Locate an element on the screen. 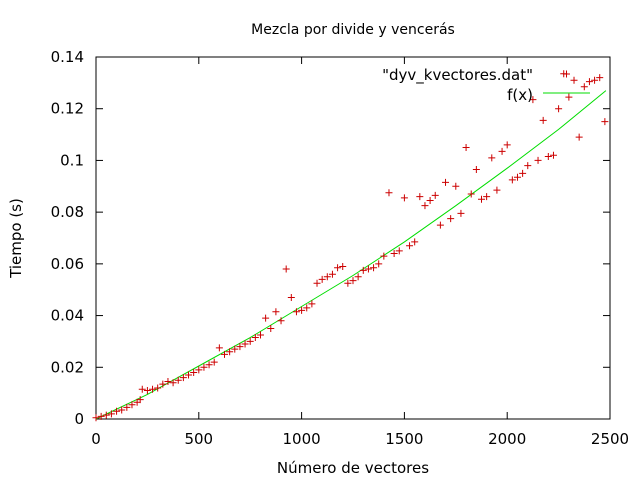 The width and height of the screenshot is (640, 480). legend: "dyv_kvectores.dat" f(x) is located at coordinates (486, 85).